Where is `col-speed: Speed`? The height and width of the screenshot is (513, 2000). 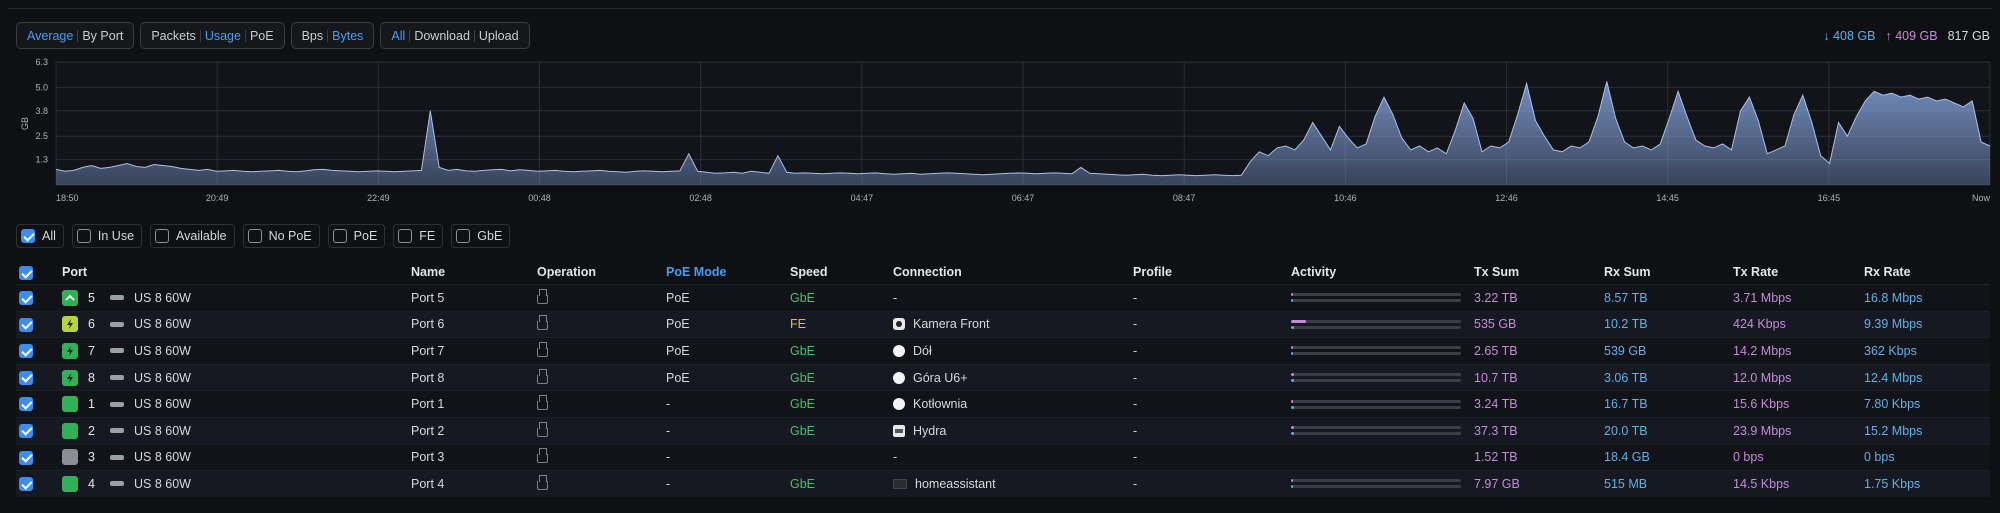
col-speed: Speed is located at coordinates (809, 272).